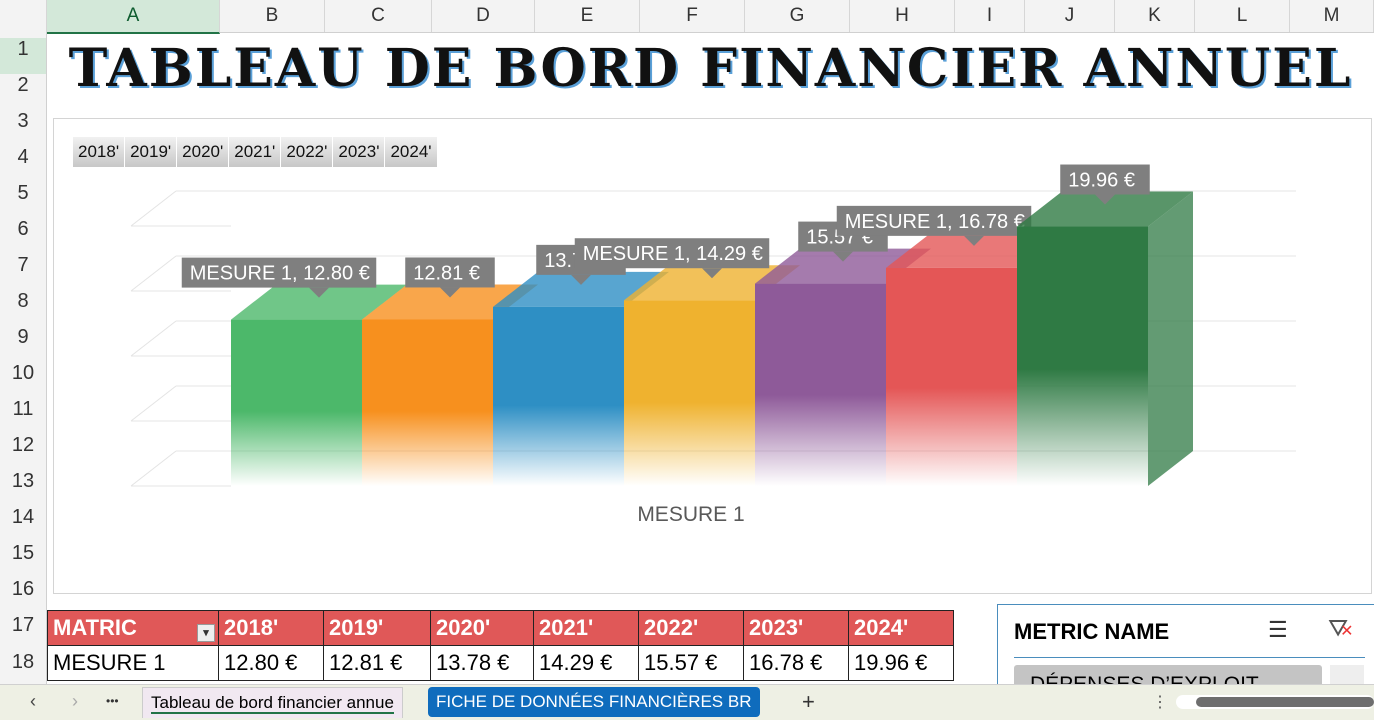 Image resolution: width=1374 pixels, height=720 pixels. I want to click on cell: 12.80 €, so click(271, 663).